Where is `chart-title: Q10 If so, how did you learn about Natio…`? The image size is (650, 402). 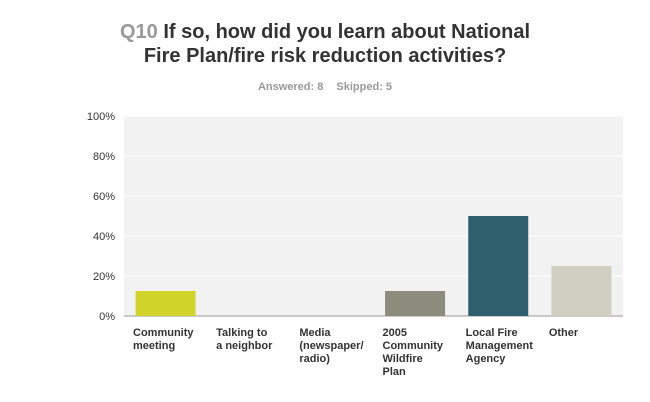 chart-title: Q10 If so, how did you learn about Natio… is located at coordinates (325, 44).